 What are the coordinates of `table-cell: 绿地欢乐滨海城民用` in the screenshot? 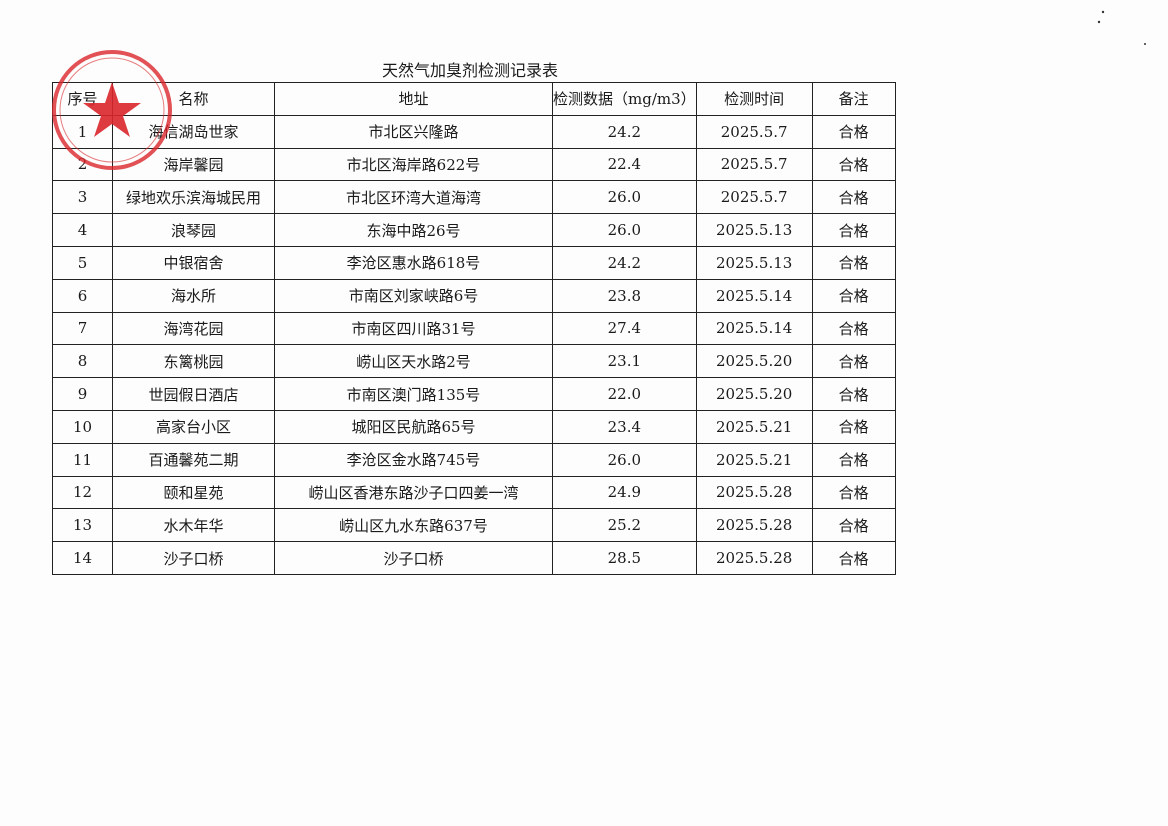 It's located at (193, 197).